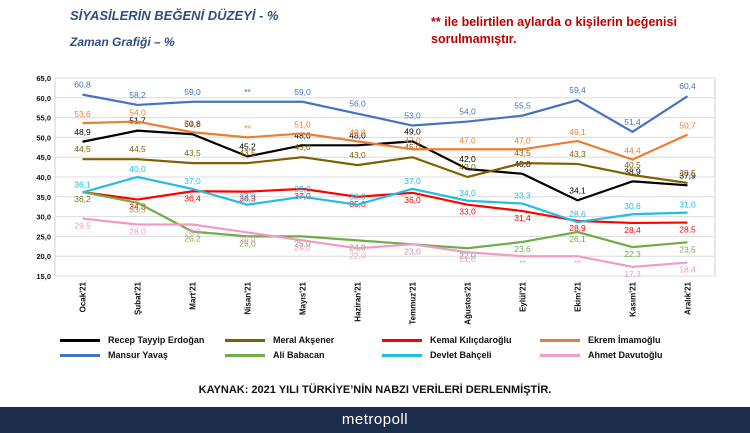 The width and height of the screenshot is (750, 433). I want to click on data-label: 43,3, so click(577, 154).